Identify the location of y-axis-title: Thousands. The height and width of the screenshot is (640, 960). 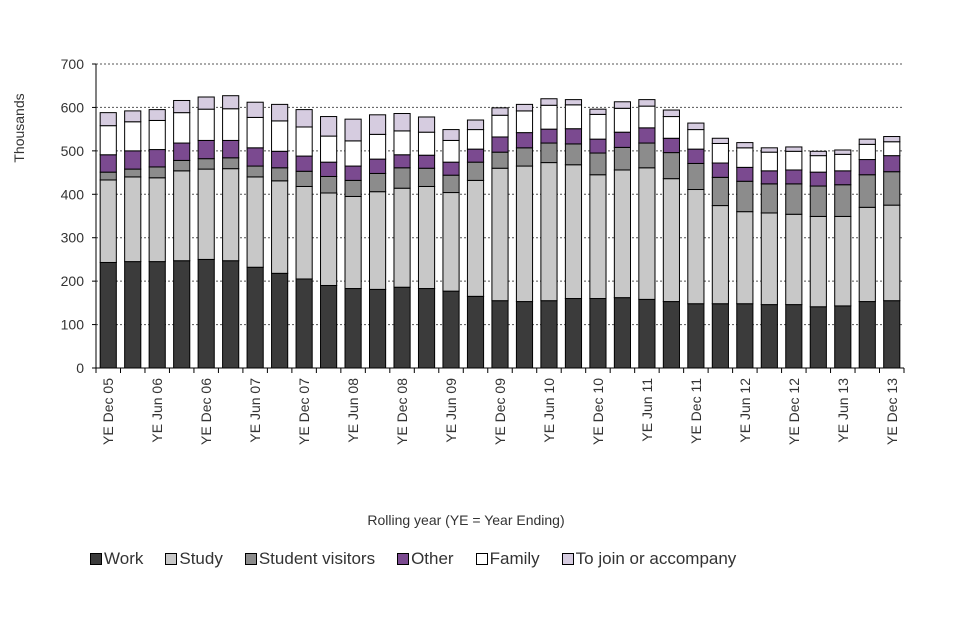
(19, 127).